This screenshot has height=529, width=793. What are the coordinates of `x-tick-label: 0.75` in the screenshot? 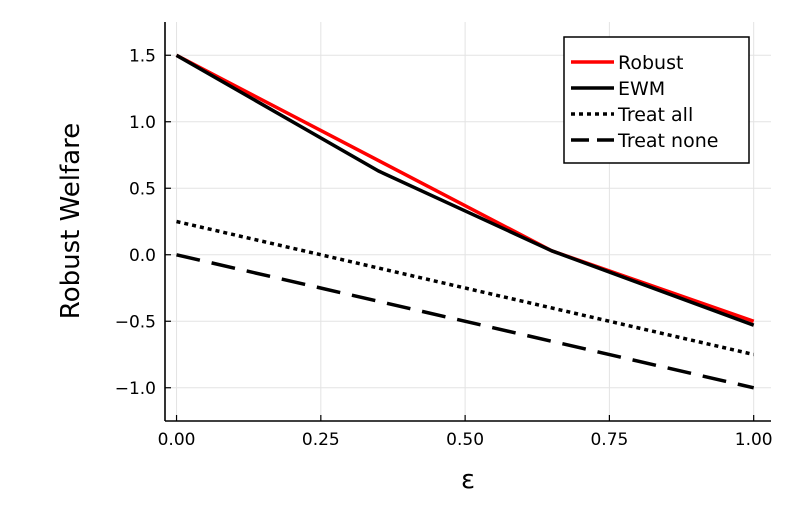 It's located at (609, 440).